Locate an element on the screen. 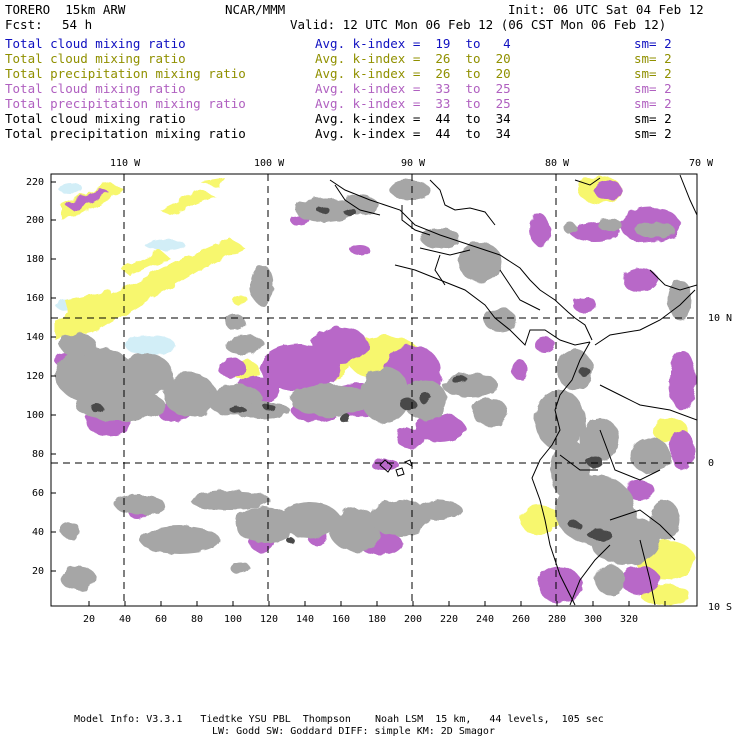  x-tick-label: 100 is located at coordinates (233, 619).